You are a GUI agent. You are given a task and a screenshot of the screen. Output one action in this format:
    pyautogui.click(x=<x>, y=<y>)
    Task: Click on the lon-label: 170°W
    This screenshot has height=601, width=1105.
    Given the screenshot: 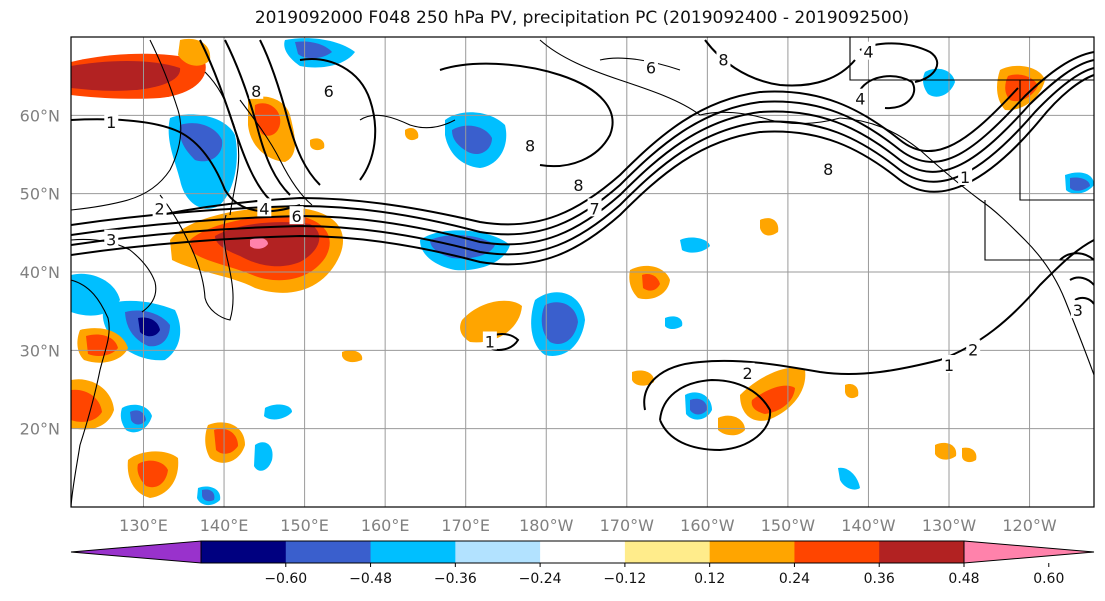 What is the action you would take?
    pyautogui.click(x=627, y=525)
    